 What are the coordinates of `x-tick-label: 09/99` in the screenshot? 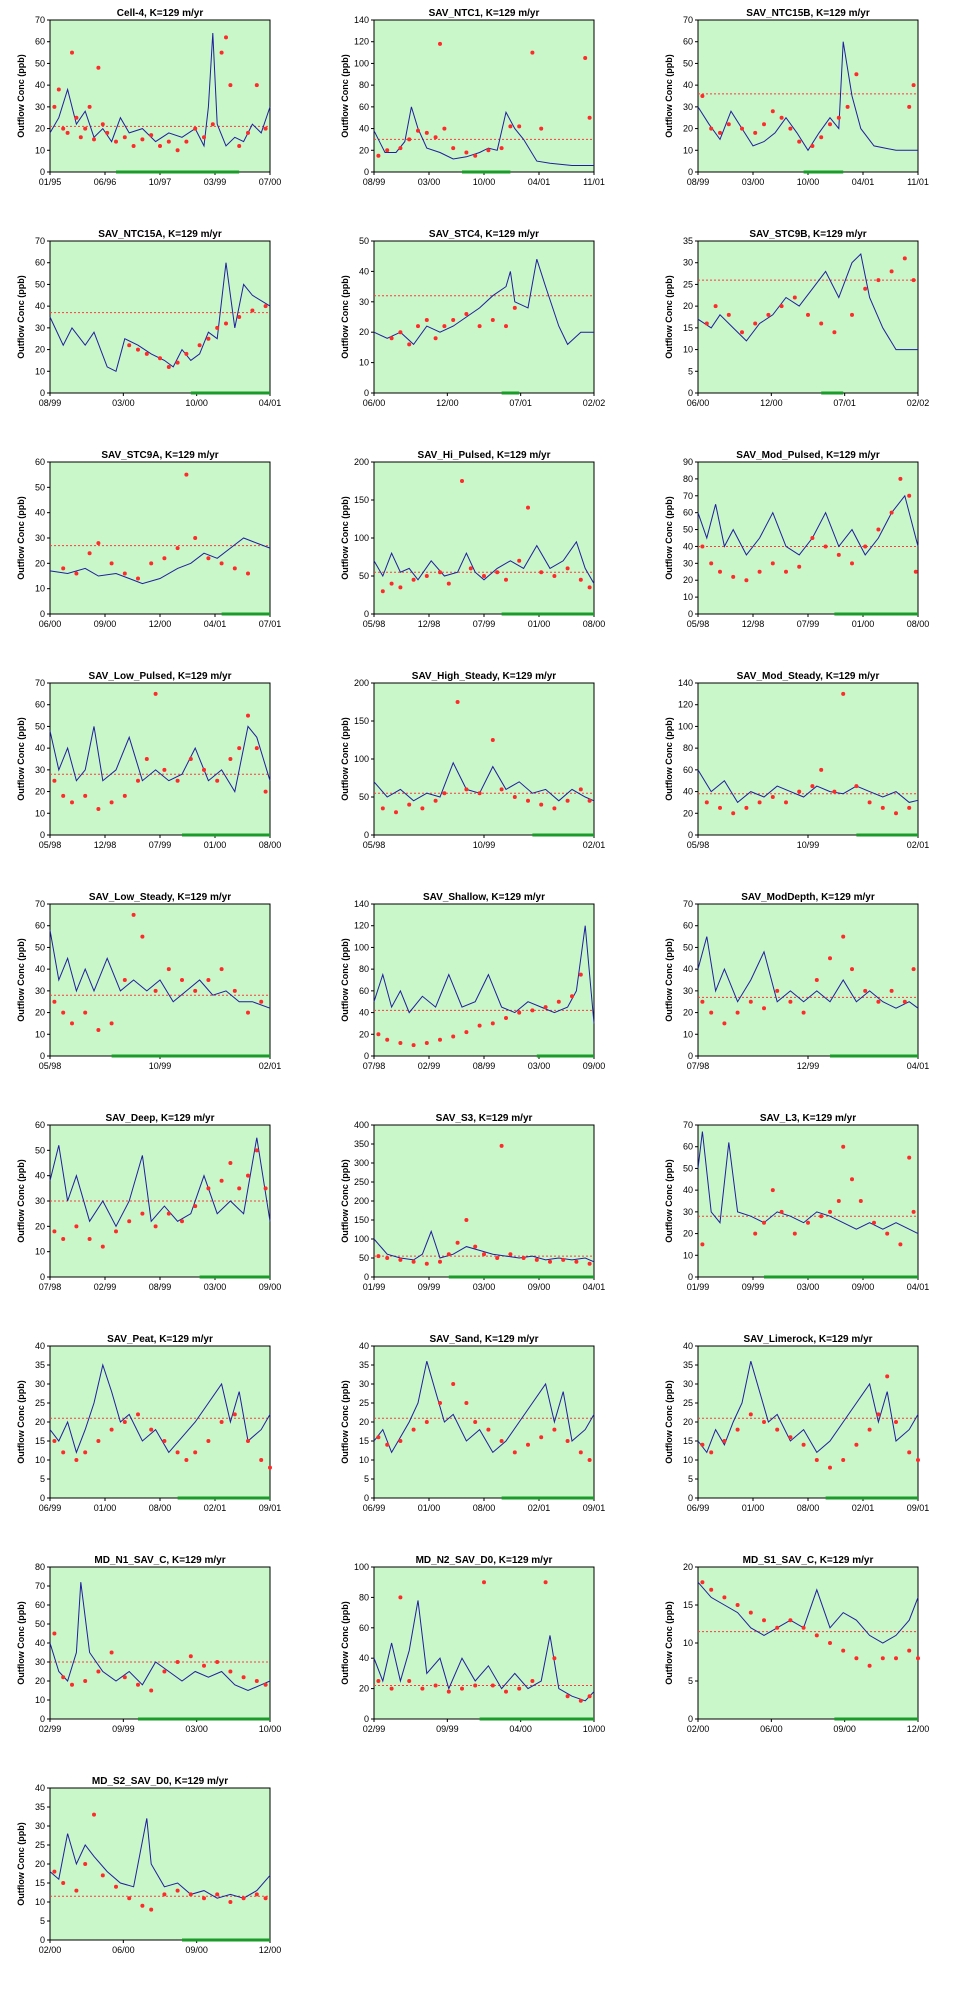 It's located at (123, 1729).